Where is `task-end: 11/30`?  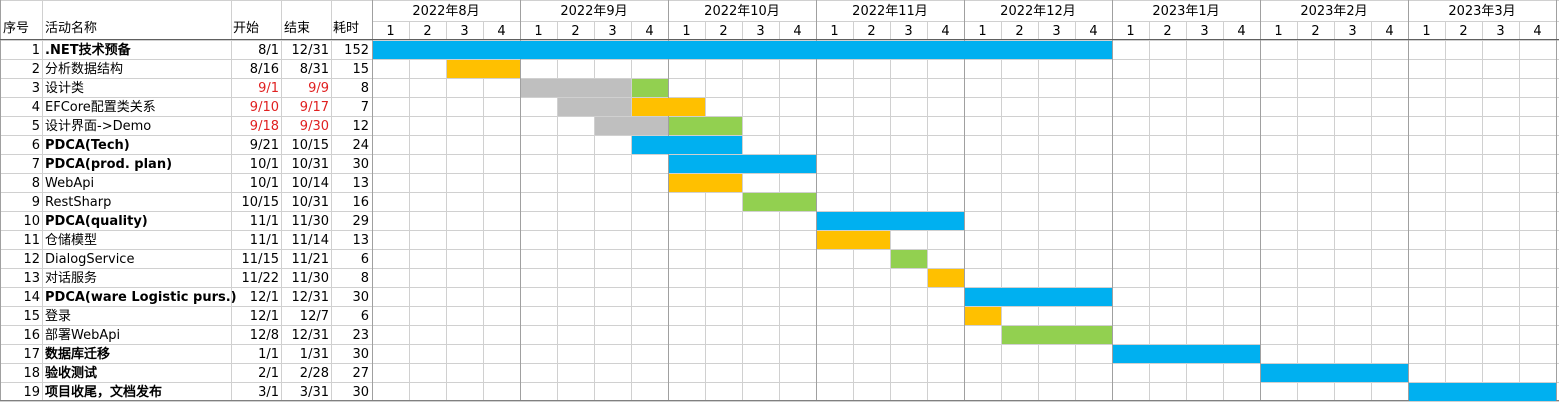
task-end: 11/30 is located at coordinates (310, 278).